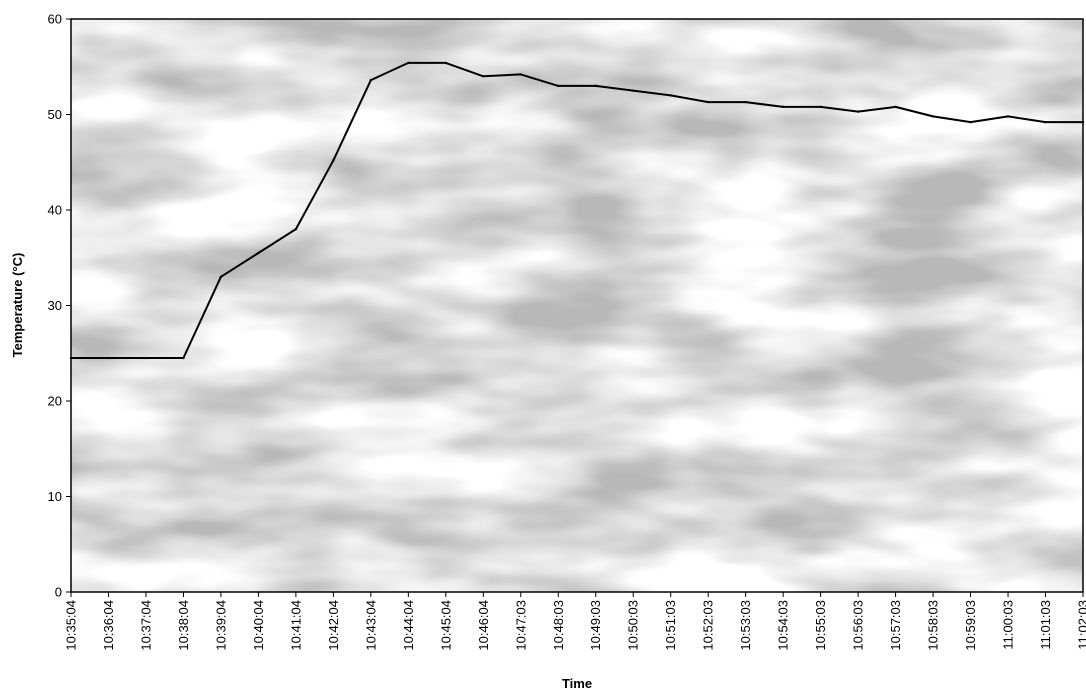  Describe the element at coordinates (1045, 625) in the screenshot. I see `x-tick-label: 11:01:03` at that location.